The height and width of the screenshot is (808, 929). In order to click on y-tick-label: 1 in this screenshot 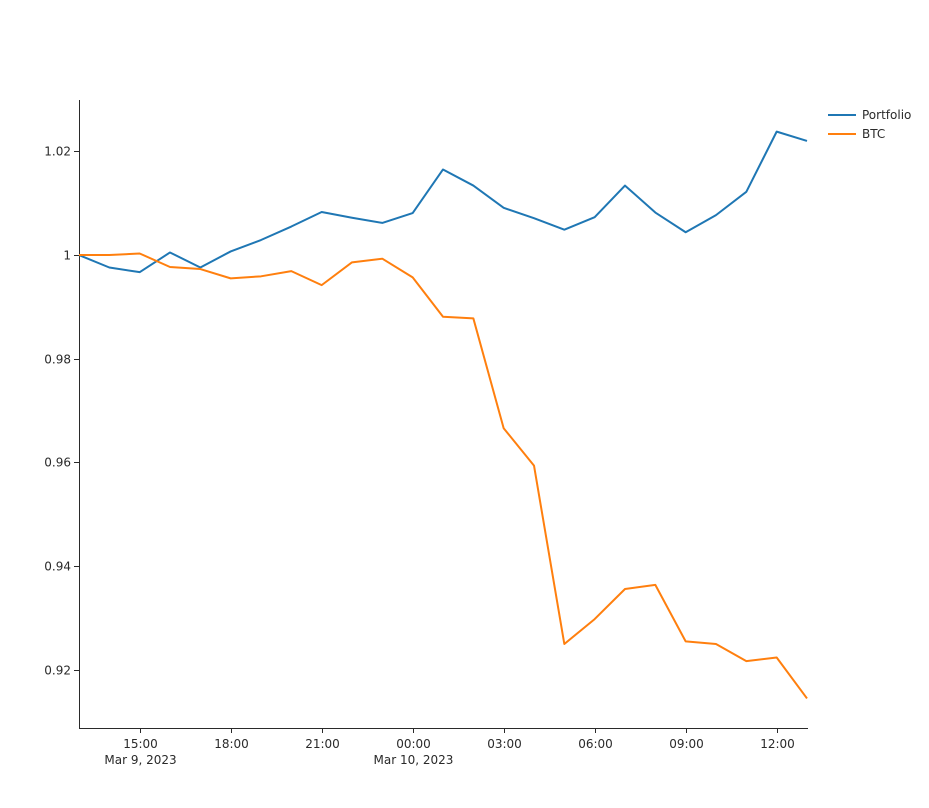, I will do `click(67, 256)`.